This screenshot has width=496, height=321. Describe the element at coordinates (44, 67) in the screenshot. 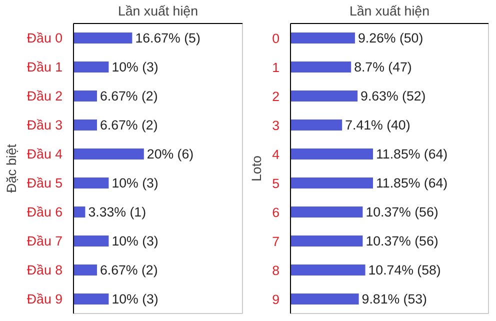

I see `y-tick-label: Đầu 1` at that location.